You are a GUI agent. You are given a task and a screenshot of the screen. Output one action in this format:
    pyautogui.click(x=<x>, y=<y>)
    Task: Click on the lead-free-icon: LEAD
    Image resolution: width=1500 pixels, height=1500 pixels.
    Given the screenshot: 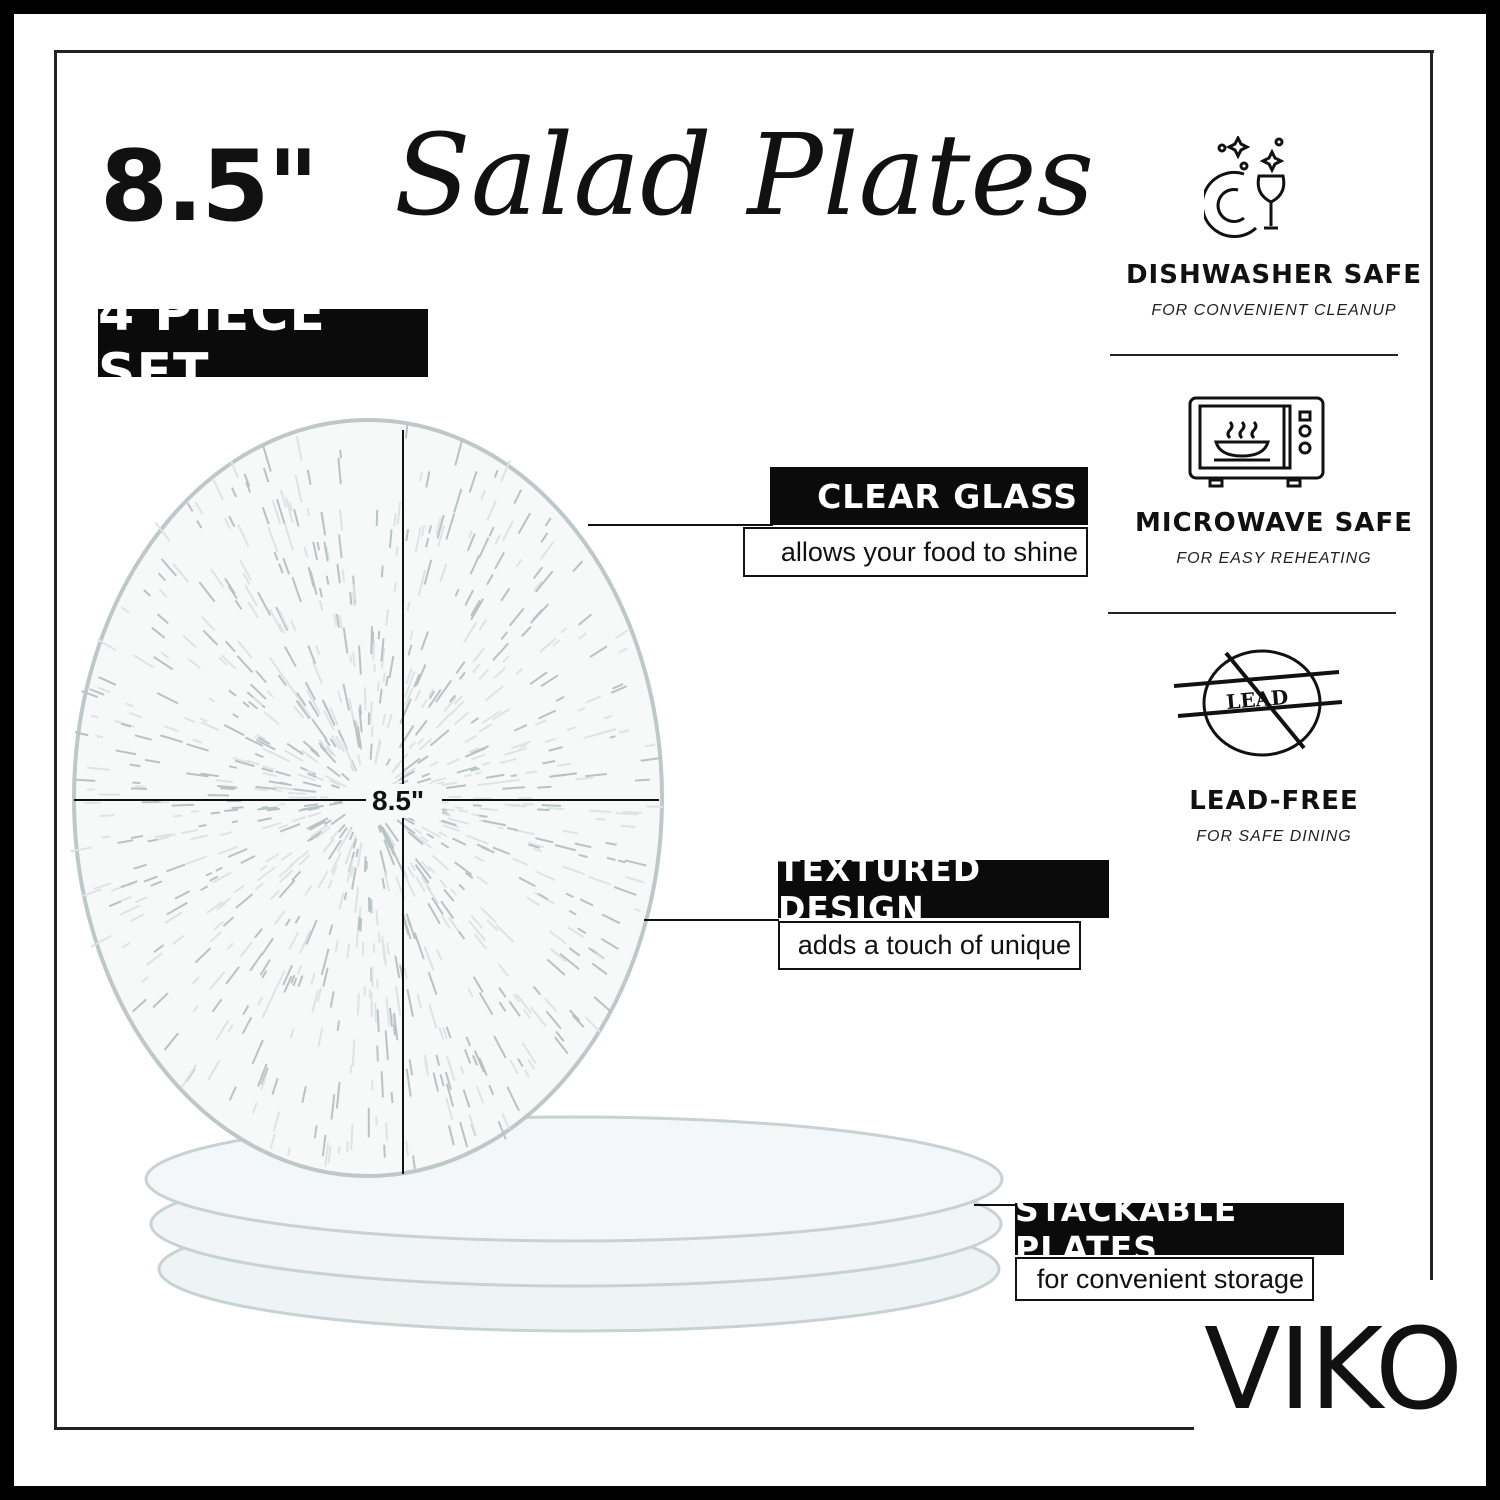 What is the action you would take?
    pyautogui.click(x=1258, y=703)
    